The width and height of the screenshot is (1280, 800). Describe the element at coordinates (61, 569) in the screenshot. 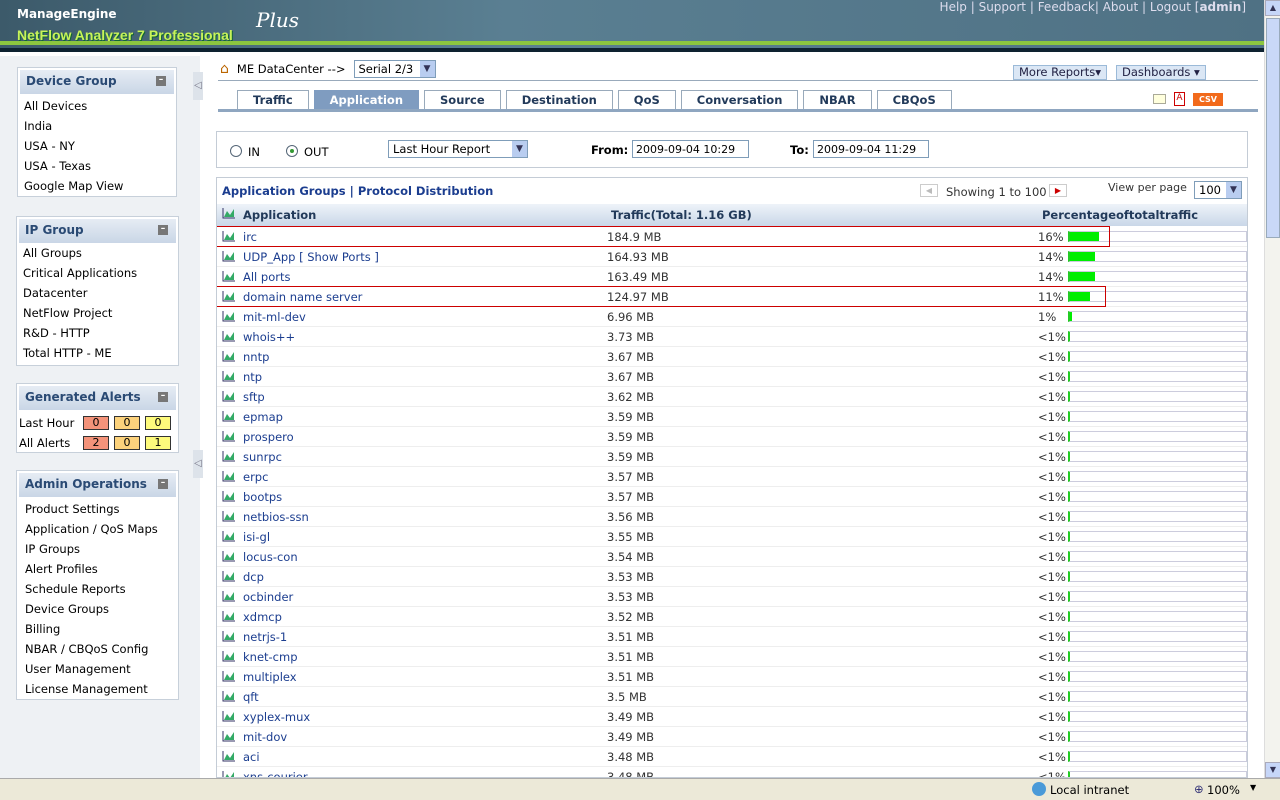

I see `sidebar-item: Alert Profiles` at that location.